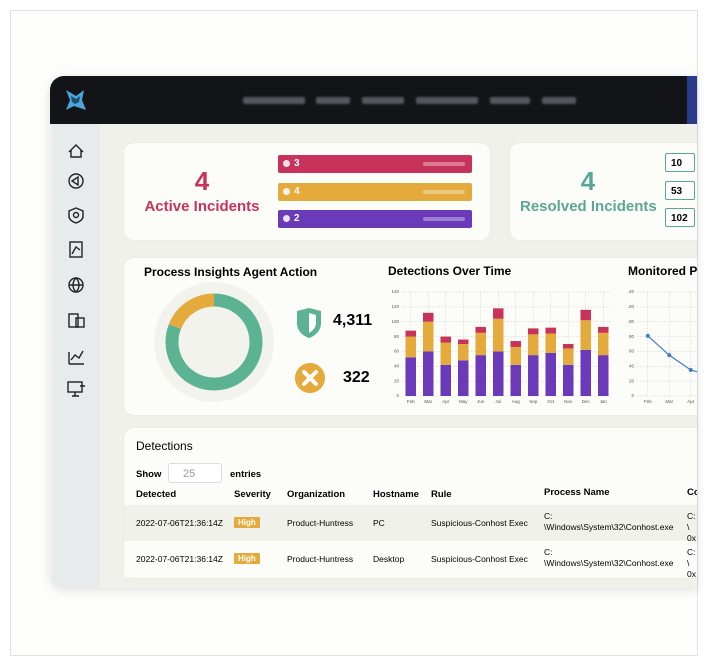 Image resolution: width=707 pixels, height=666 pixels. What do you see at coordinates (397, 351) in the screenshot?
I see `y-tick-label: 60` at bounding box center [397, 351].